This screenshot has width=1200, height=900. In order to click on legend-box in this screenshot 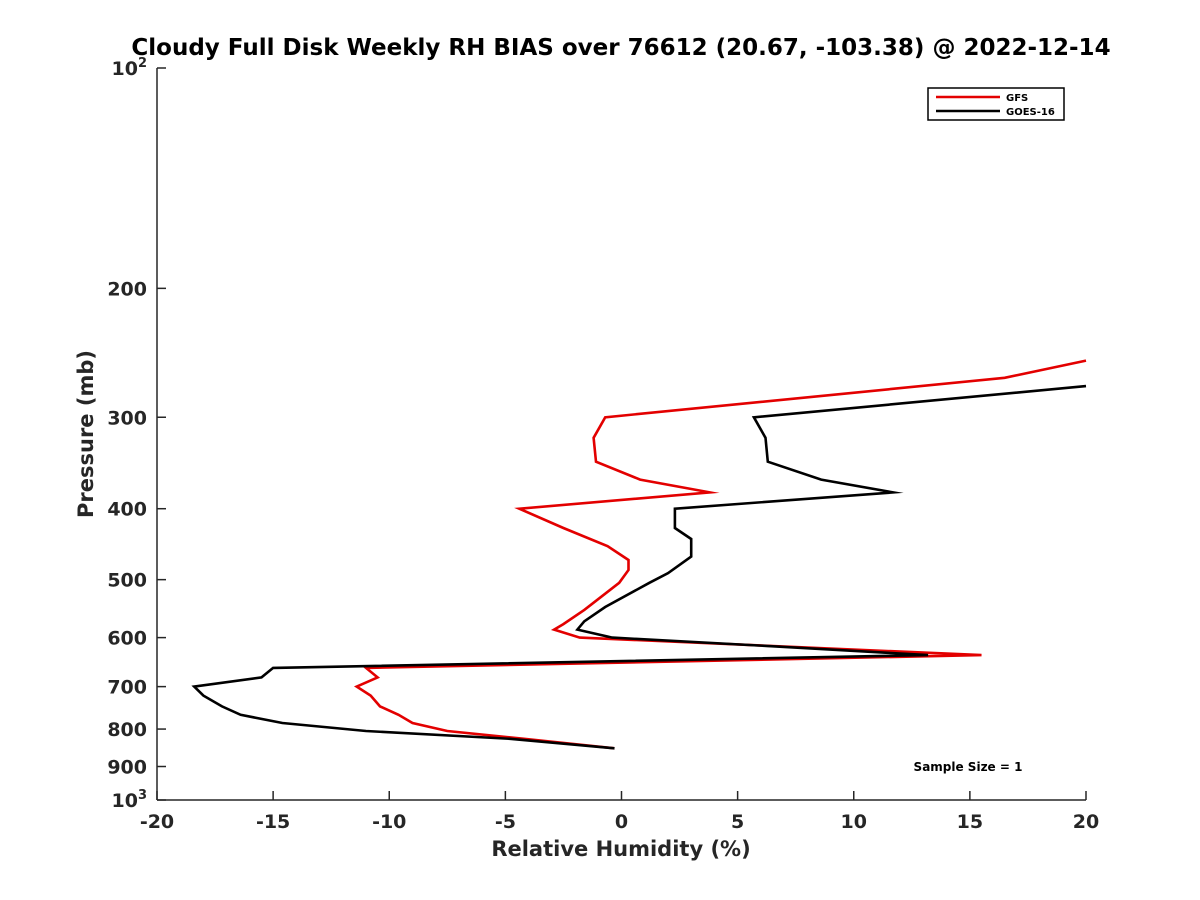, I will do `click(996, 104)`.